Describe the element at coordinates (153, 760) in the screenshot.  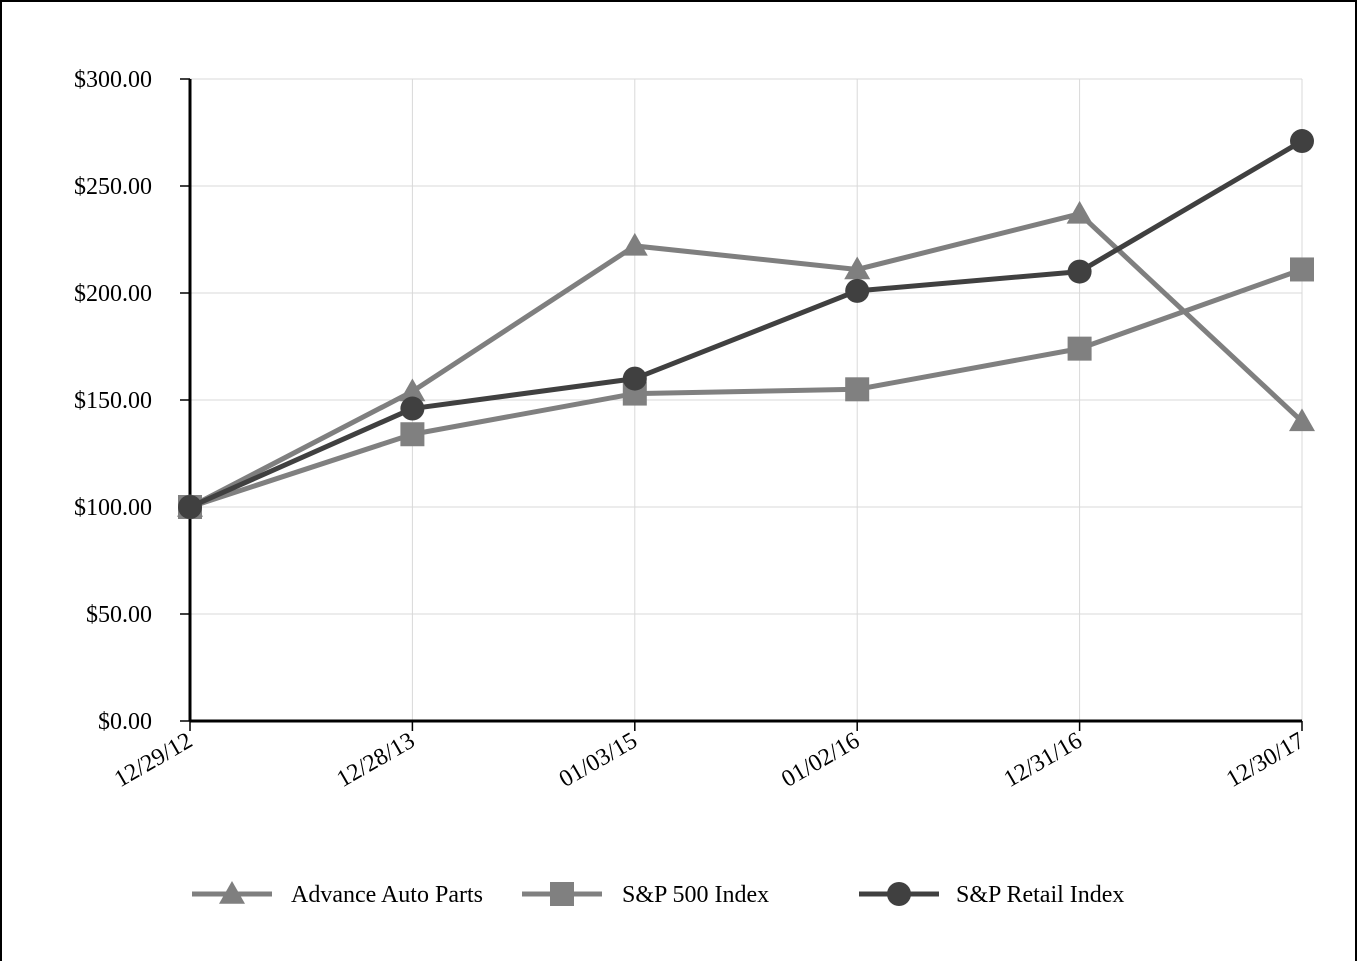
I see `x-tick-label: 12/29/12` at that location.